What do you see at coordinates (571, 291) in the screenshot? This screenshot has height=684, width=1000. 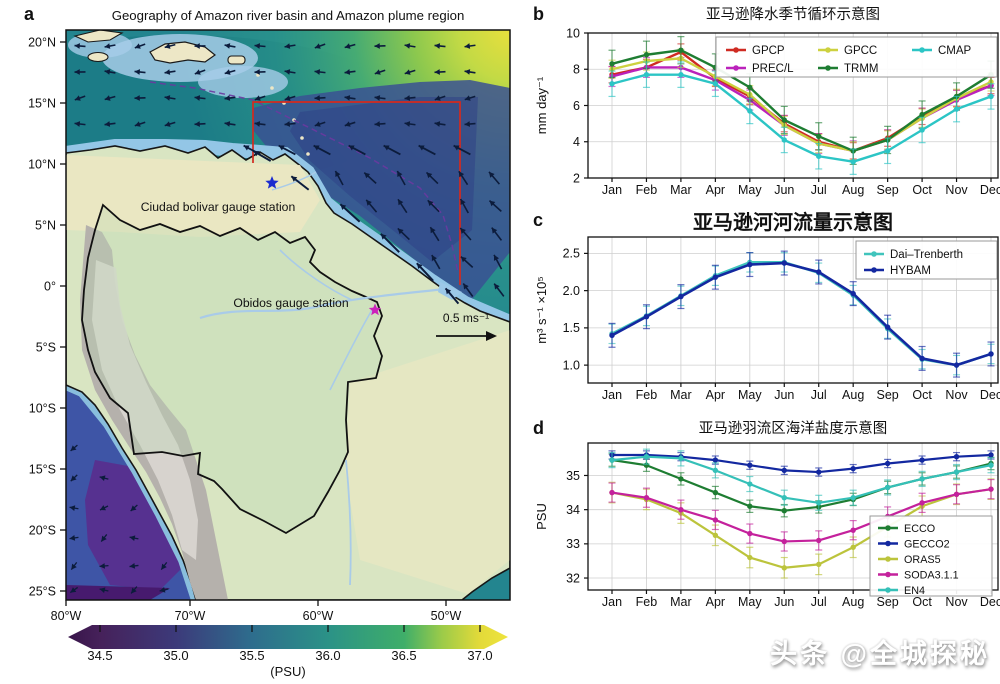 I see `y-tick-label: 2.0` at bounding box center [571, 291].